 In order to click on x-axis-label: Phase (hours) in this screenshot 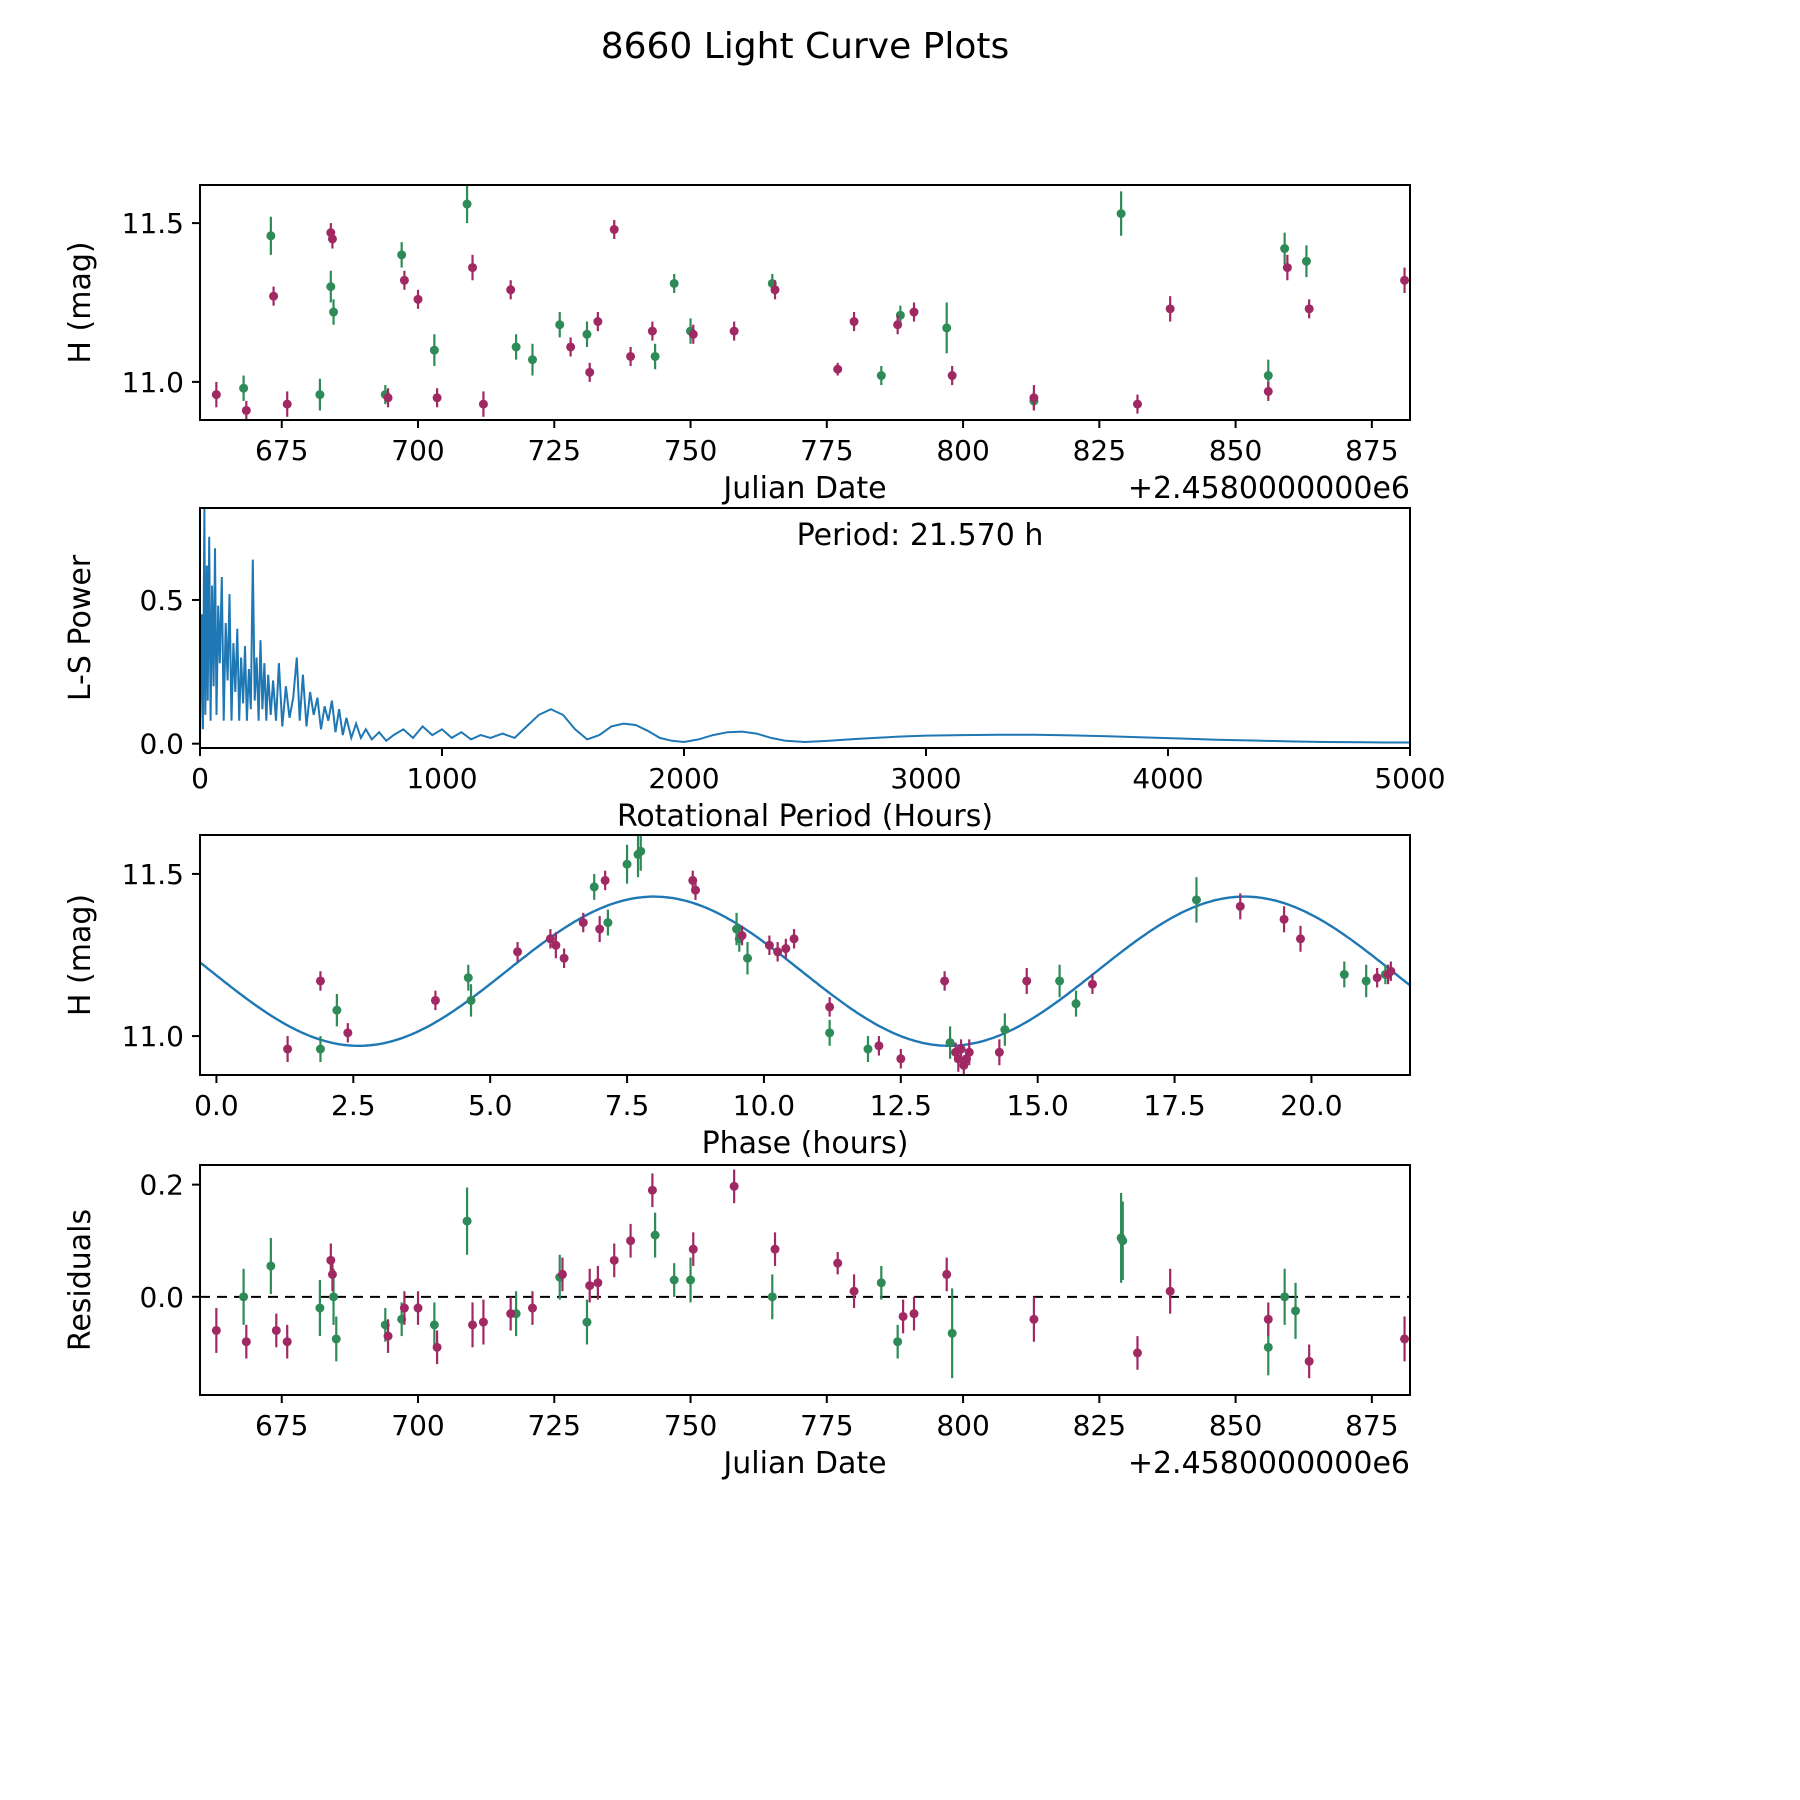, I will do `click(805, 1143)`.